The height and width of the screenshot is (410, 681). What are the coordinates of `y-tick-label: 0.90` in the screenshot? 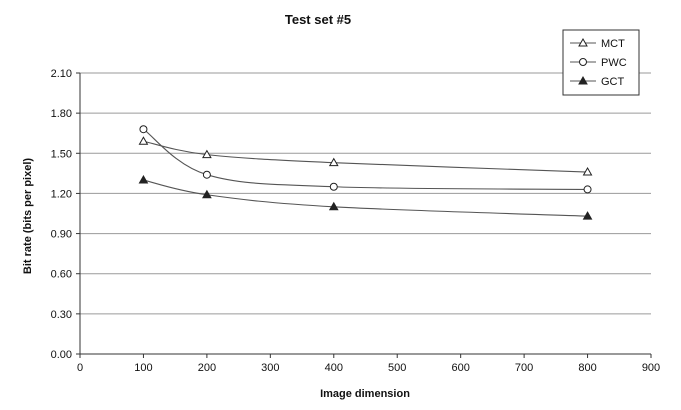 It's located at (61, 235).